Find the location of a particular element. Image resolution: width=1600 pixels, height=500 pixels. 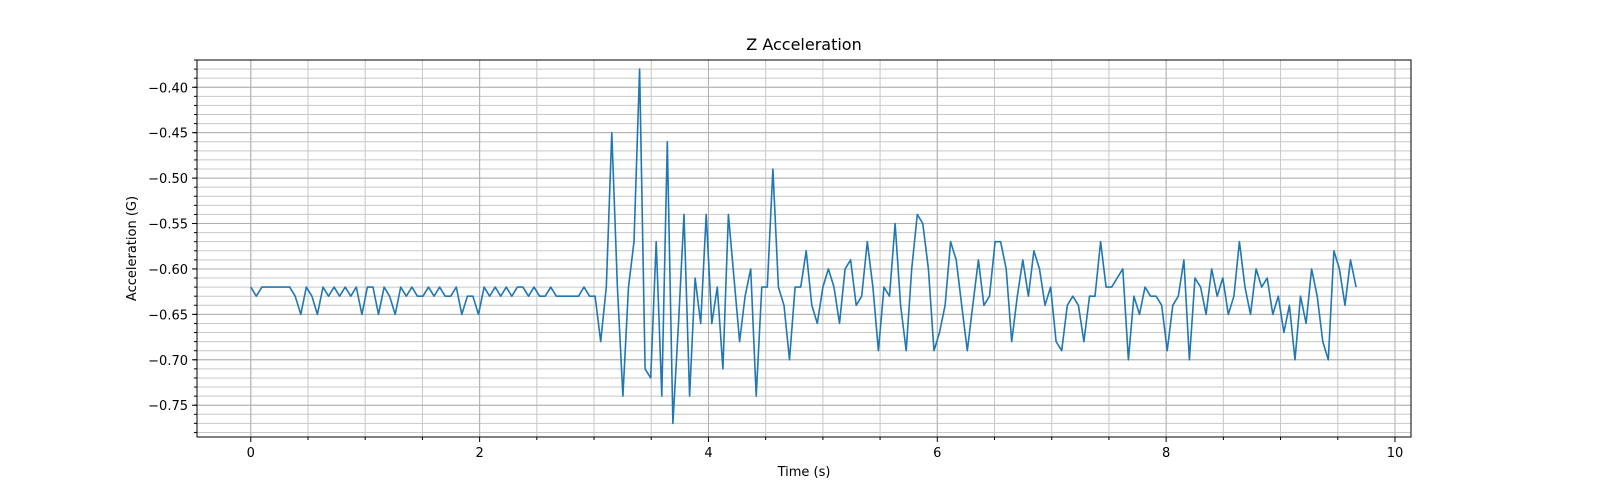

x-tick-label: 4 is located at coordinates (708, 453).